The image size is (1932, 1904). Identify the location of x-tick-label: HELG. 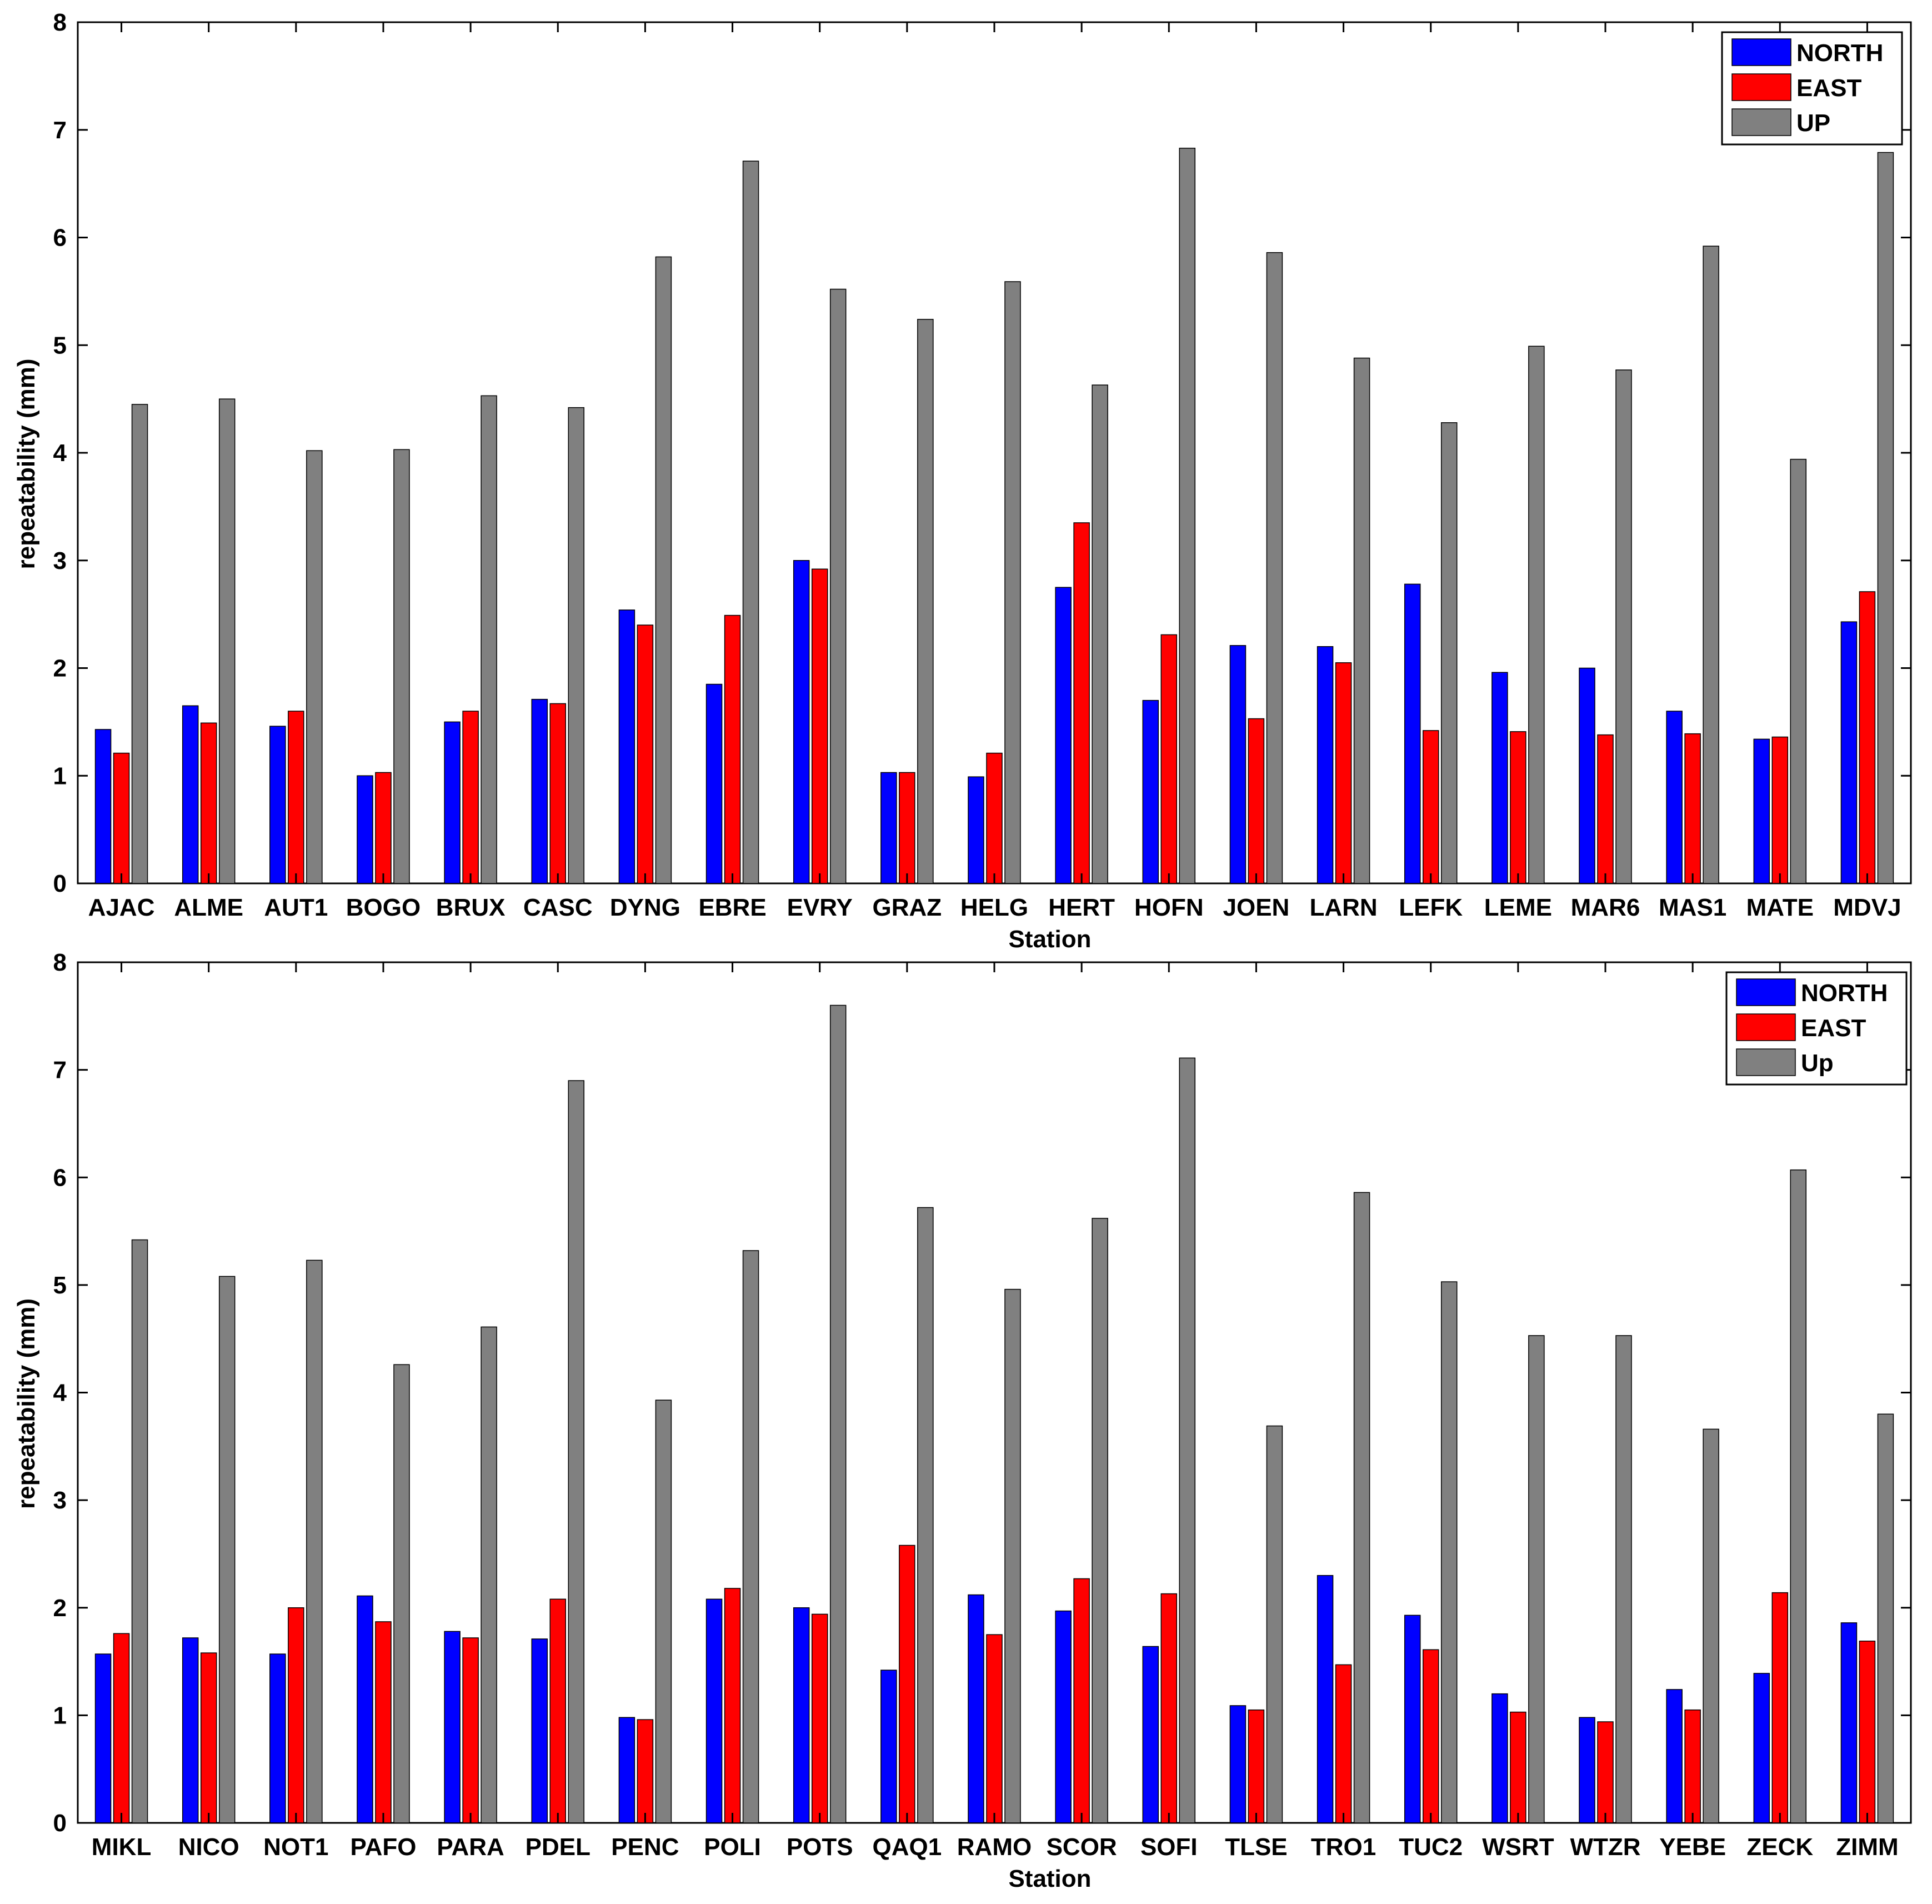
(994, 907).